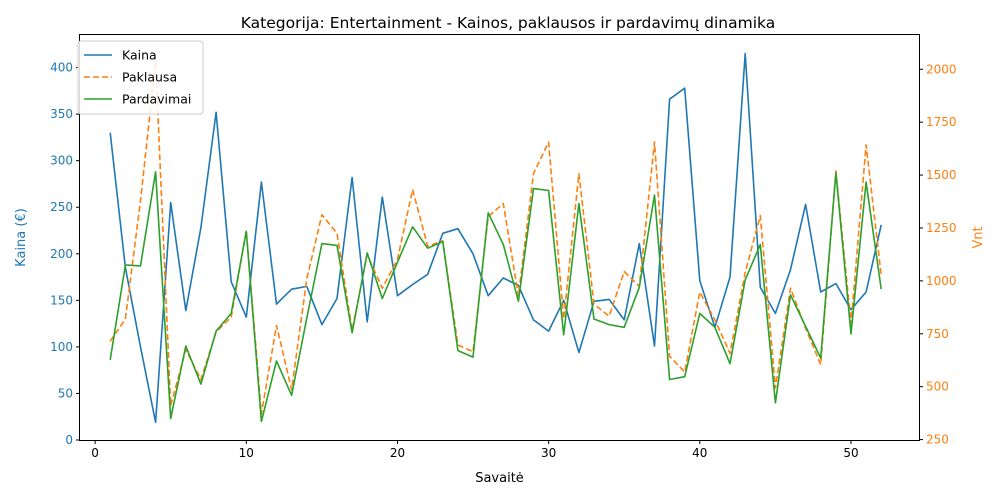 The height and width of the screenshot is (500, 1000). I want to click on x-tick-label: 20, so click(397, 453).